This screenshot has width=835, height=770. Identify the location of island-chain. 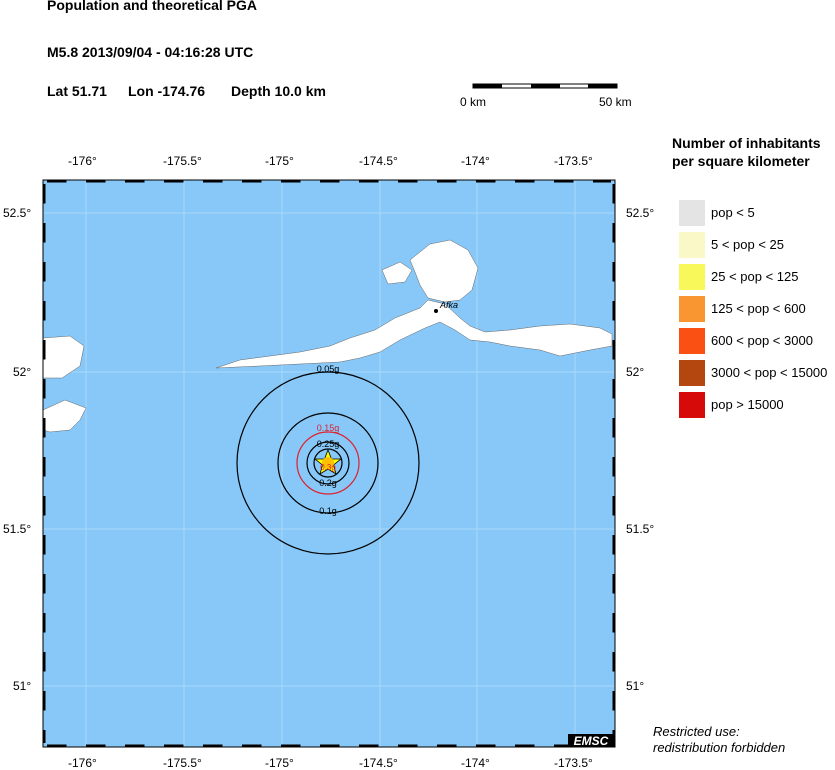
(414, 334).